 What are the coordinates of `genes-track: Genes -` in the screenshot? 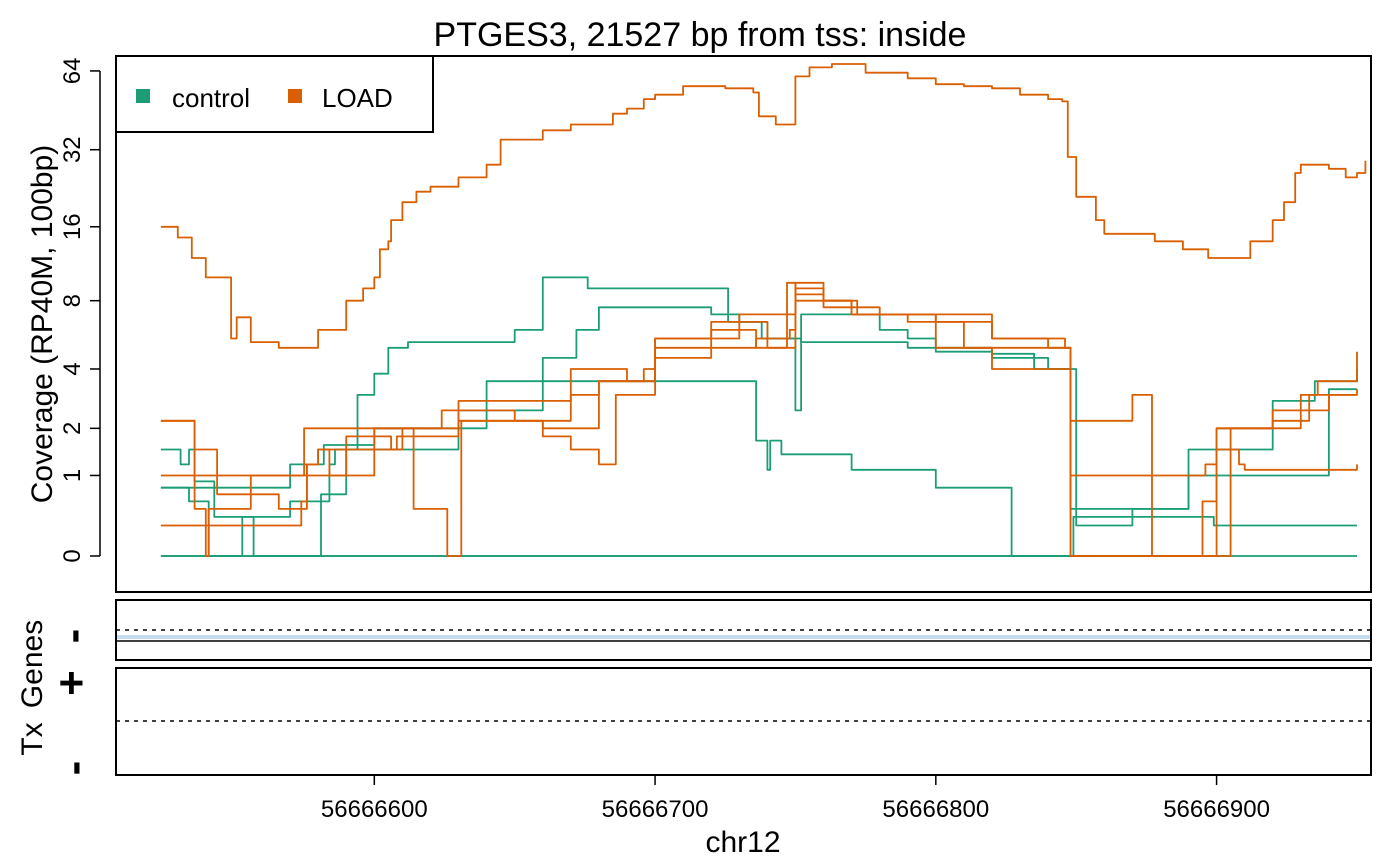 It's located at (694, 653).